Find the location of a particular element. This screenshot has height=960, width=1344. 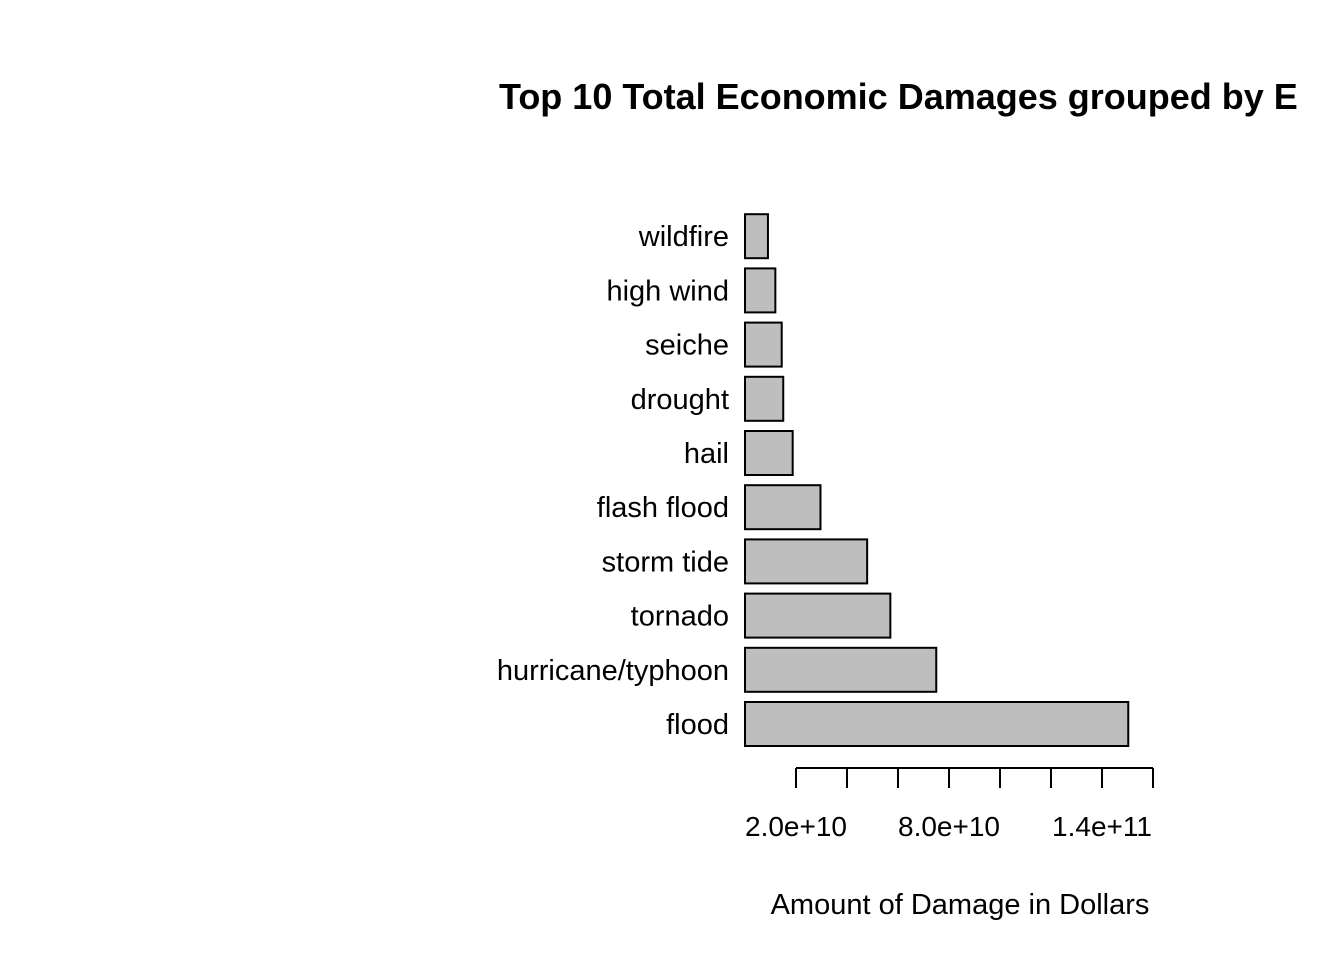

bar-storm-tide is located at coordinates (806, 561).